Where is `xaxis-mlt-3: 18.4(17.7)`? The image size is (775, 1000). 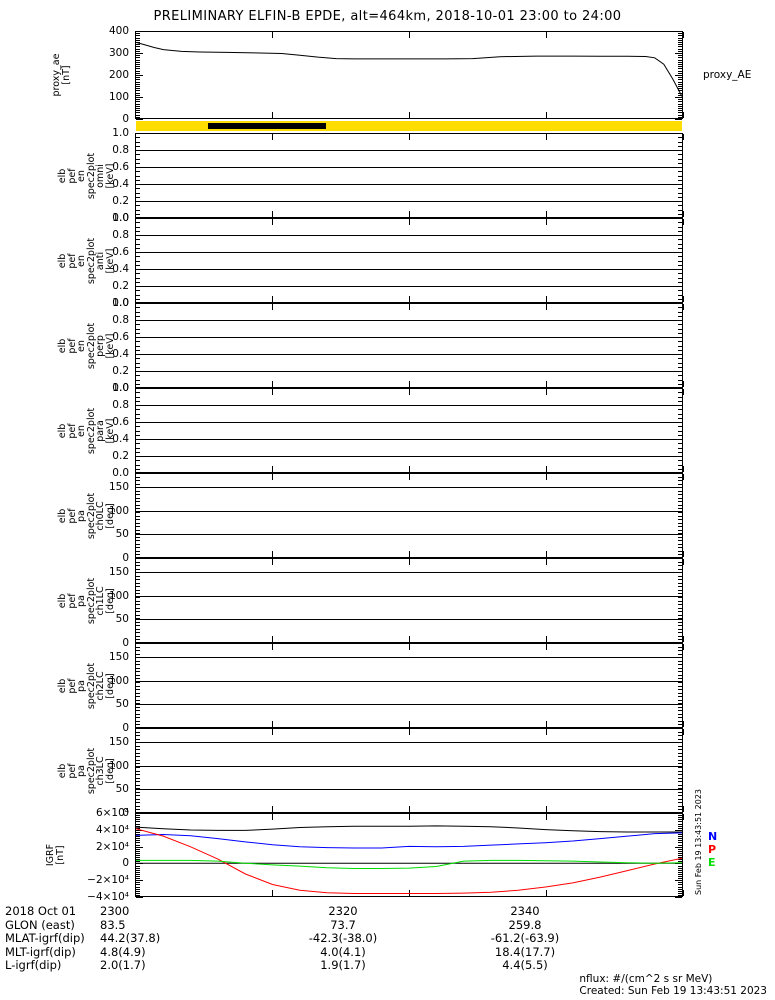
xaxis-mlt-3: 18.4(17.7) is located at coordinates (525, 951).